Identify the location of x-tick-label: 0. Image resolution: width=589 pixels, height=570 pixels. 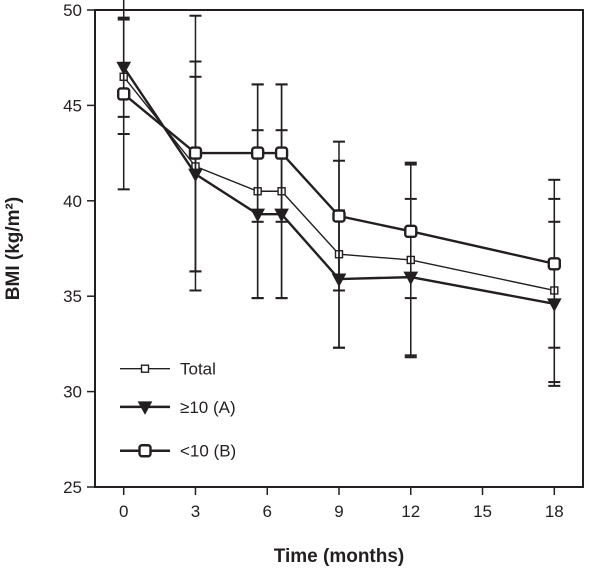
(123, 511).